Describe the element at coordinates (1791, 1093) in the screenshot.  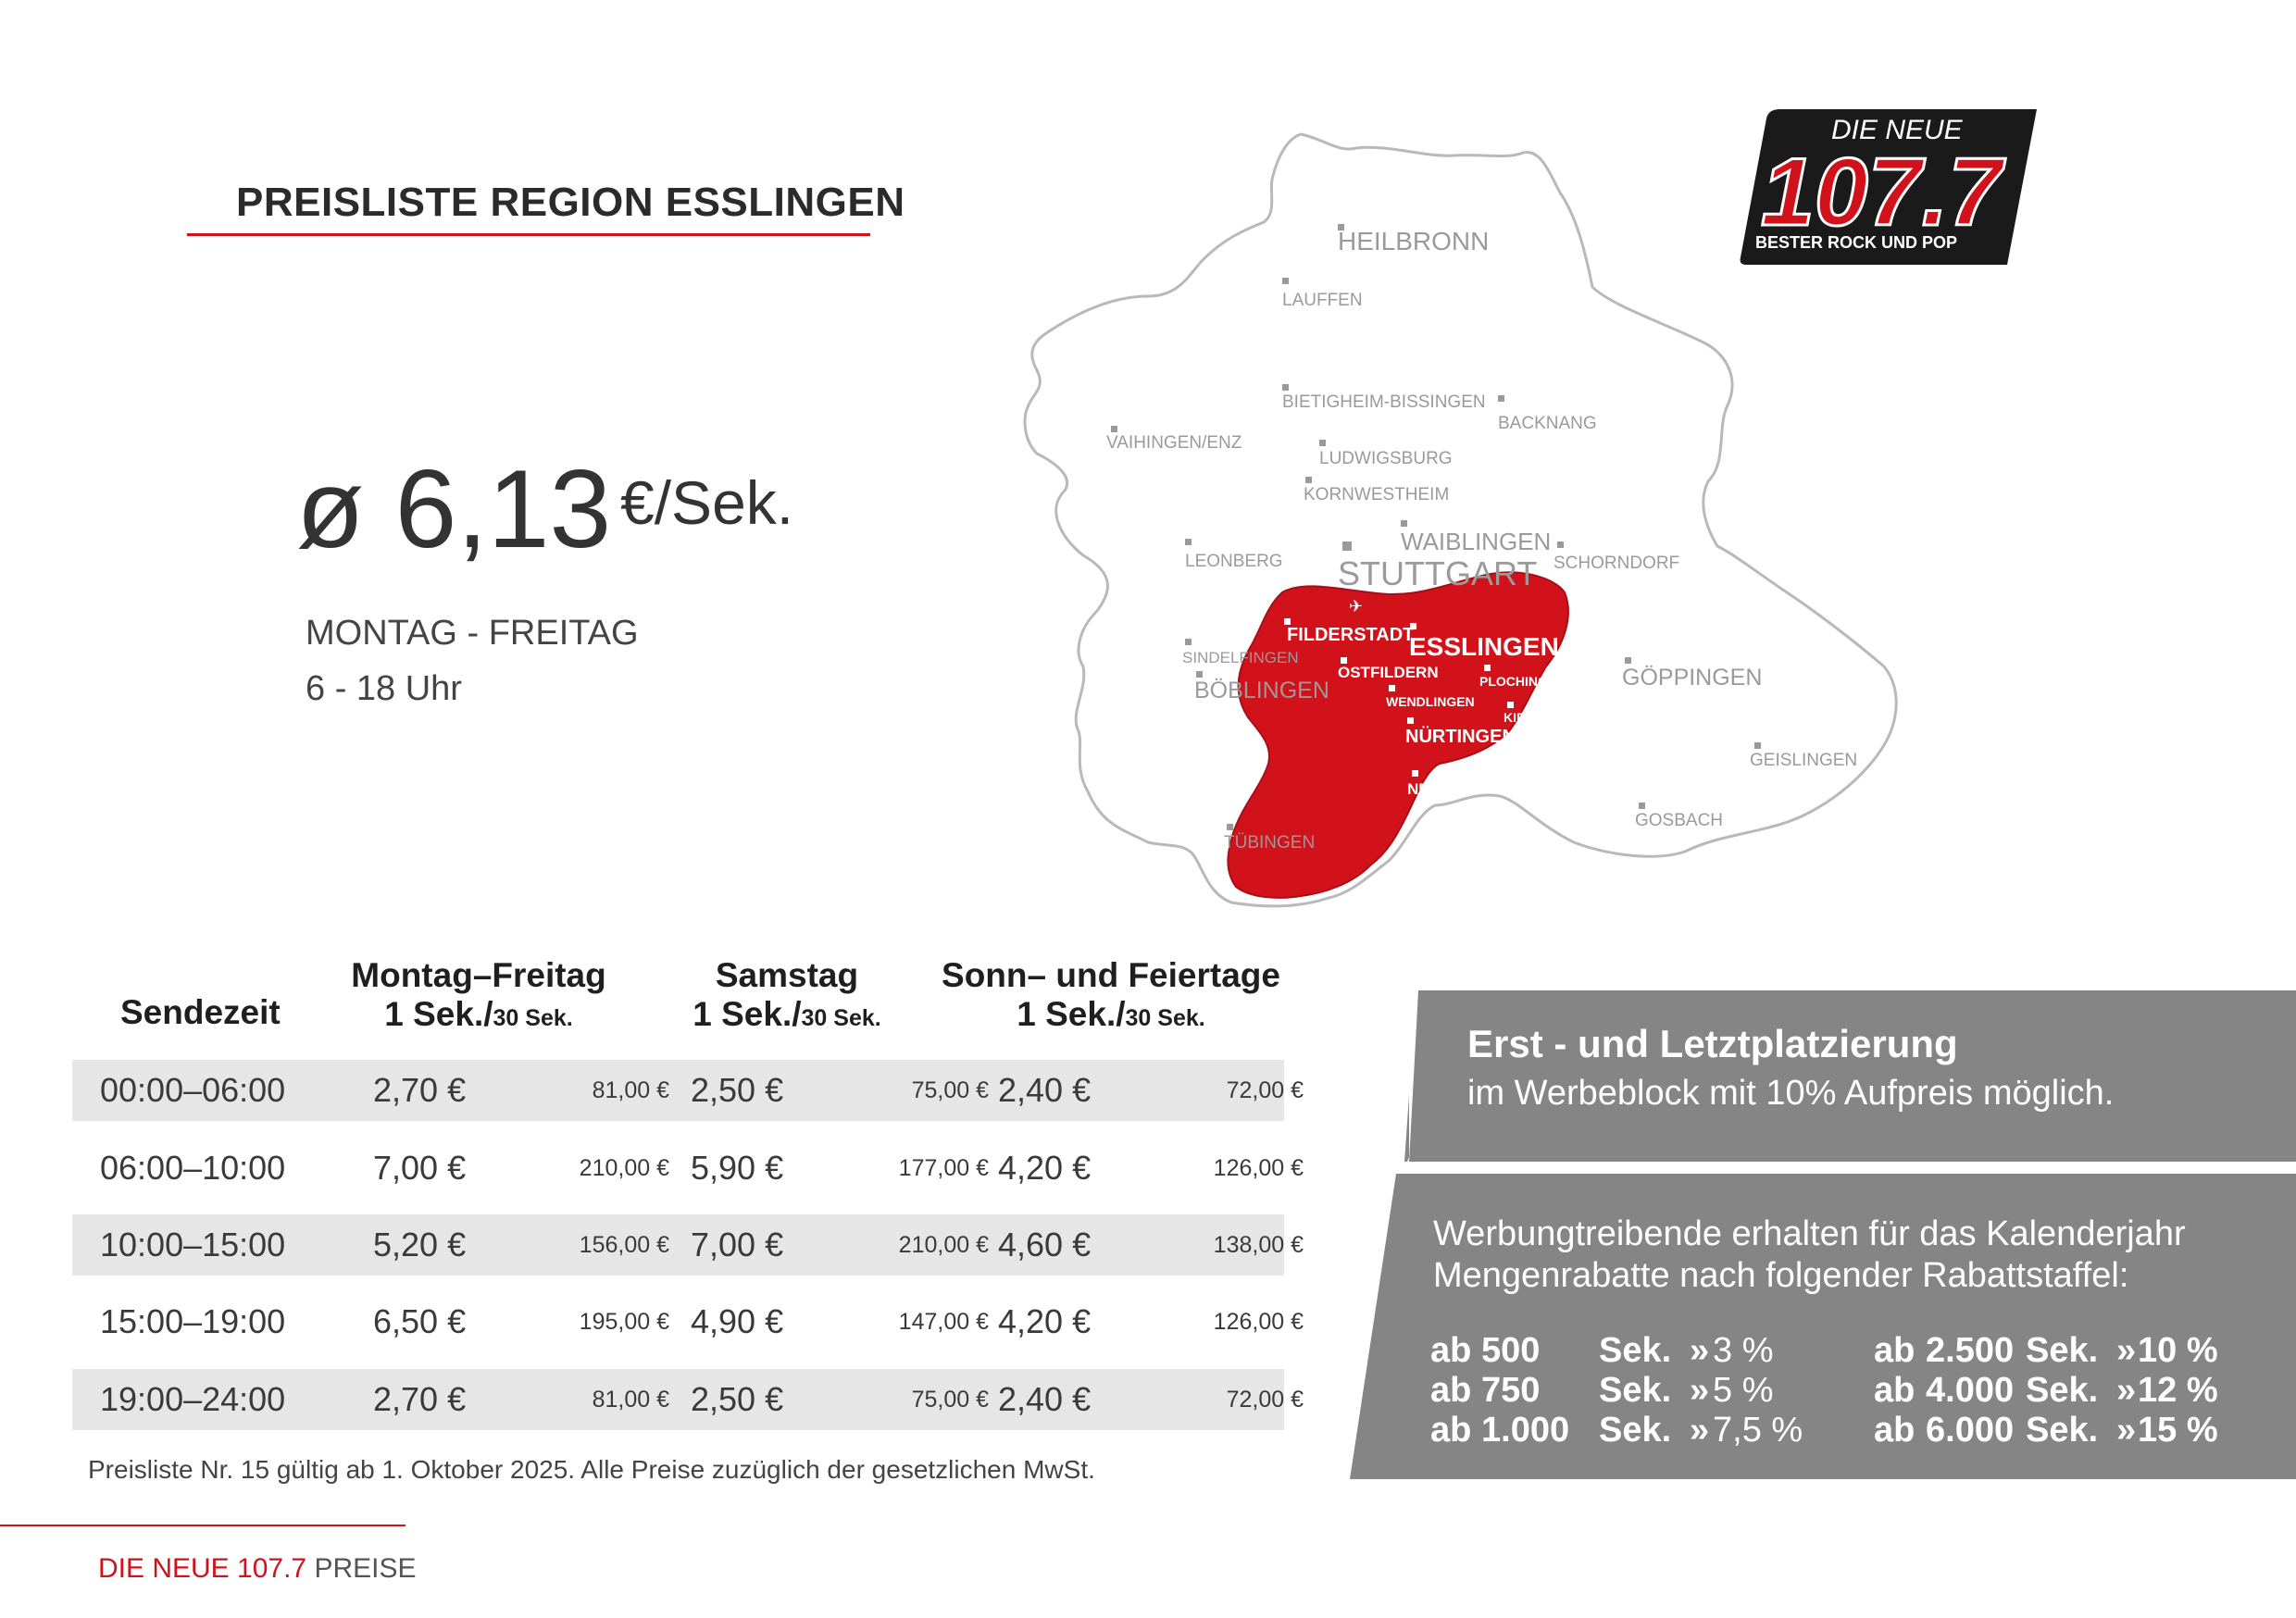
I see `placement-subtitle: im Werbeblock mit 10% Aufpreis möglich.` at that location.